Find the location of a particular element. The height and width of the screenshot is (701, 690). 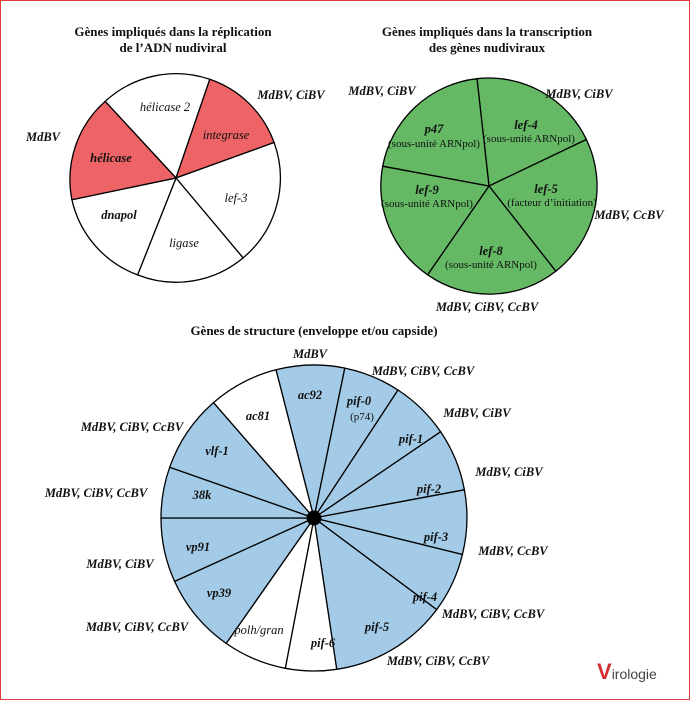

structure-gene-label: polh/gran is located at coordinates (258, 630).